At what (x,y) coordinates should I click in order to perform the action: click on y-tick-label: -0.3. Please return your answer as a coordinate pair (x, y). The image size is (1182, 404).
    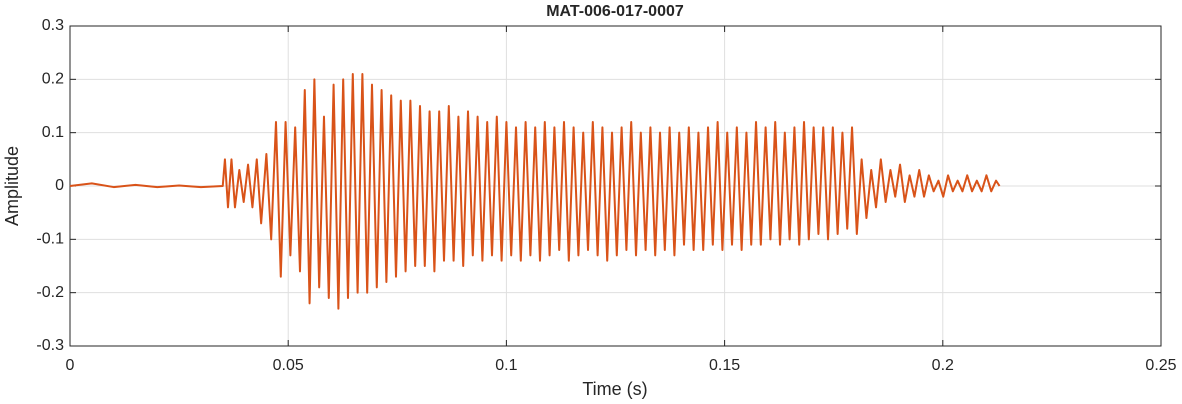
    Looking at the image, I should click on (50, 345).